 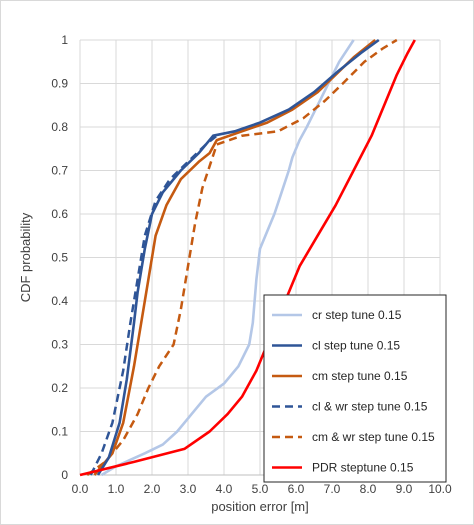 I want to click on x-tick-label: 5.0, so click(x=260, y=489).